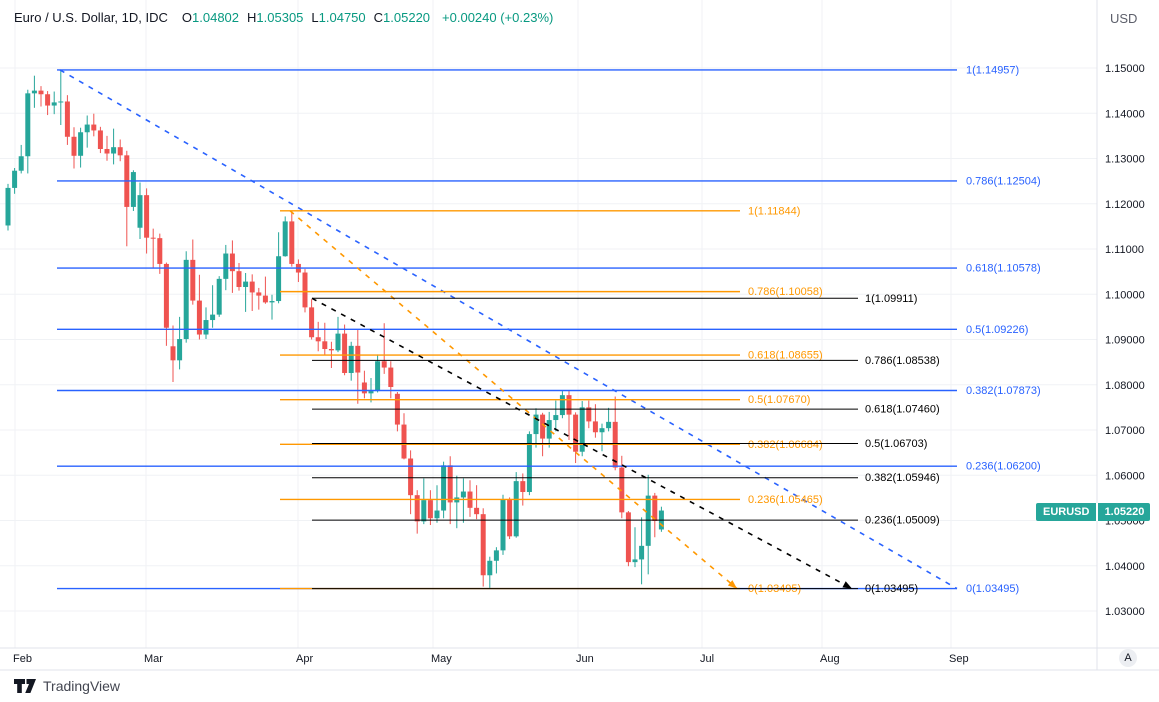  I want to click on time-tick-label: Apr, so click(304, 659).